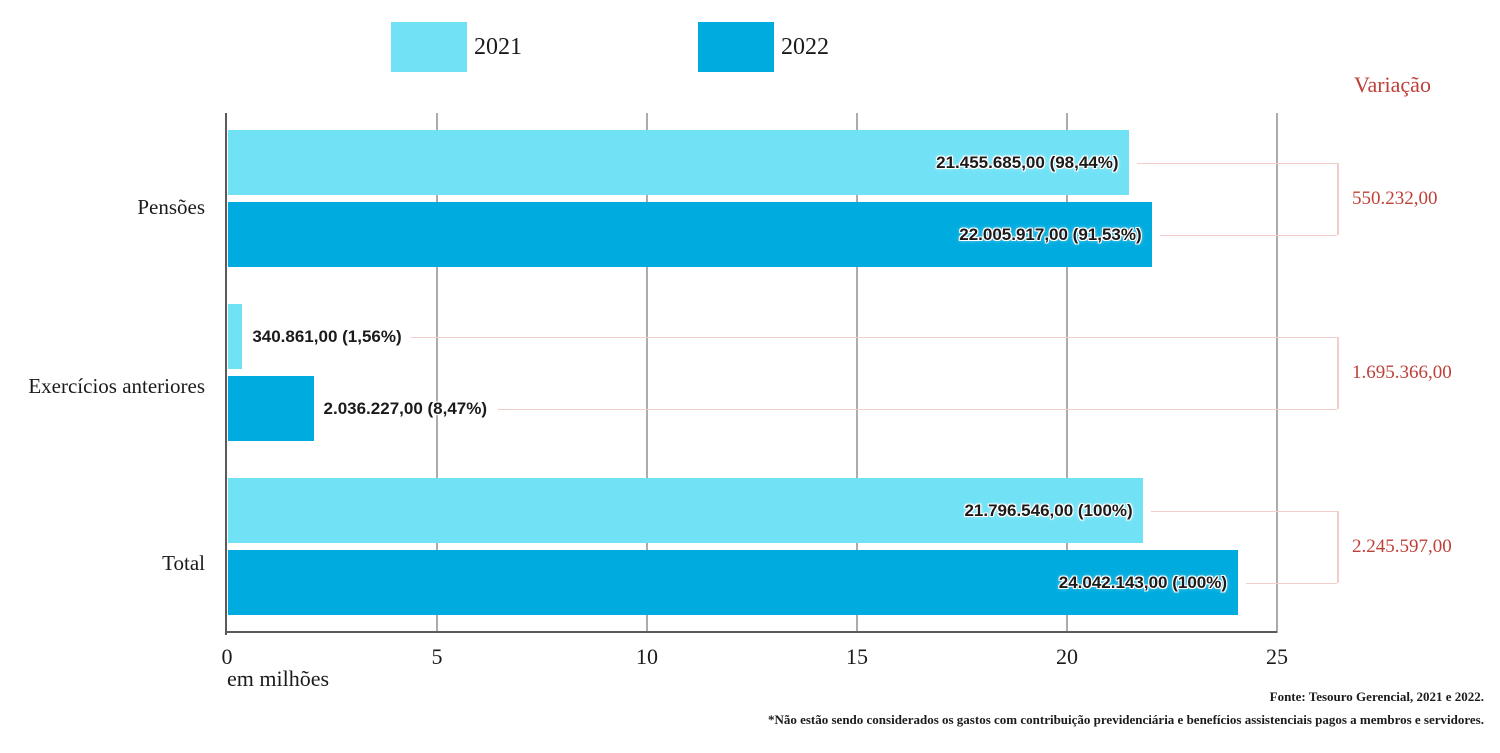  I want to click on x-axis-unit-label: em milhões, so click(278, 678).